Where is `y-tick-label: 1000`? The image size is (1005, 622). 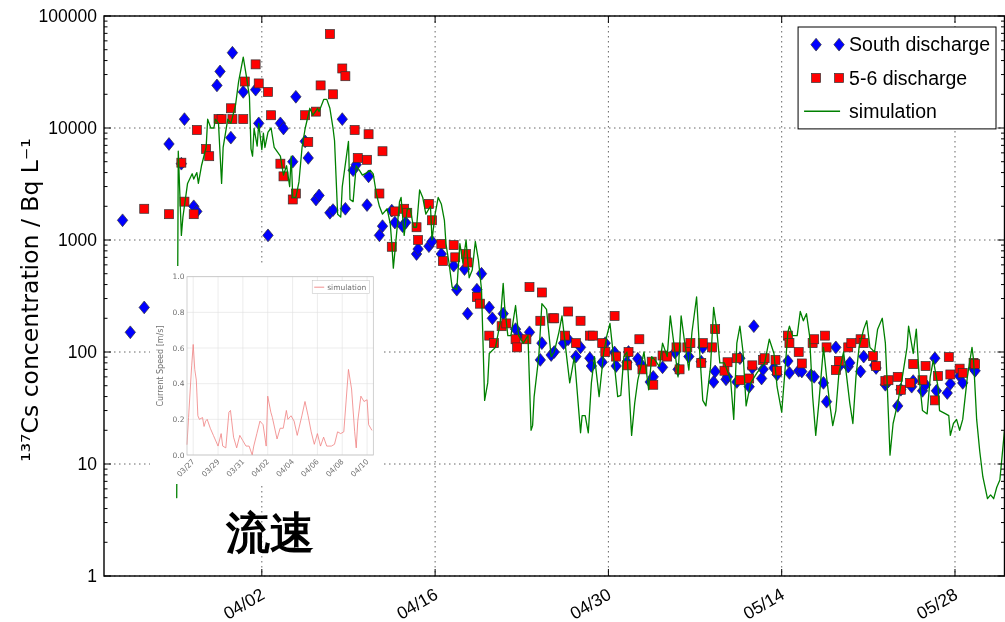
y-tick-label: 1000 is located at coordinates (78, 240).